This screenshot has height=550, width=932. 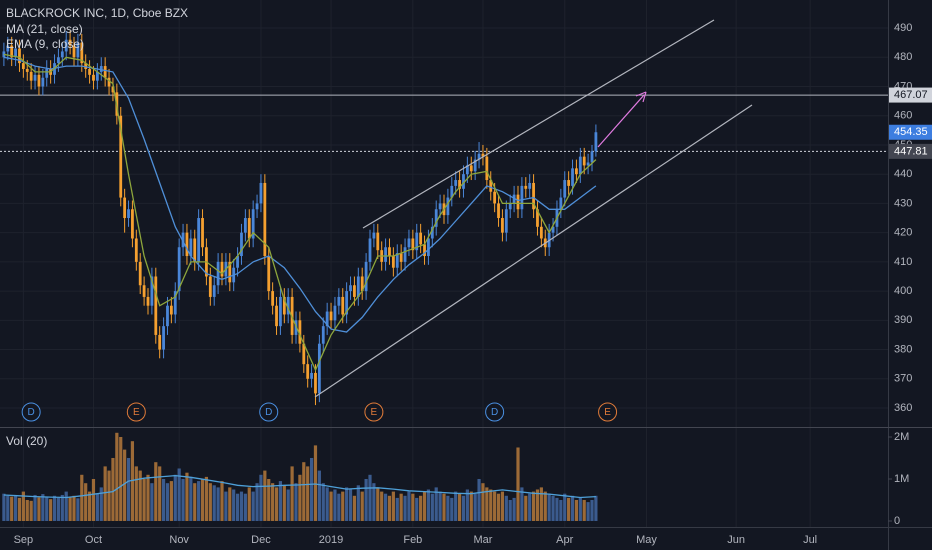 What do you see at coordinates (736, 540) in the screenshot?
I see `x-tick-label: Jun` at bounding box center [736, 540].